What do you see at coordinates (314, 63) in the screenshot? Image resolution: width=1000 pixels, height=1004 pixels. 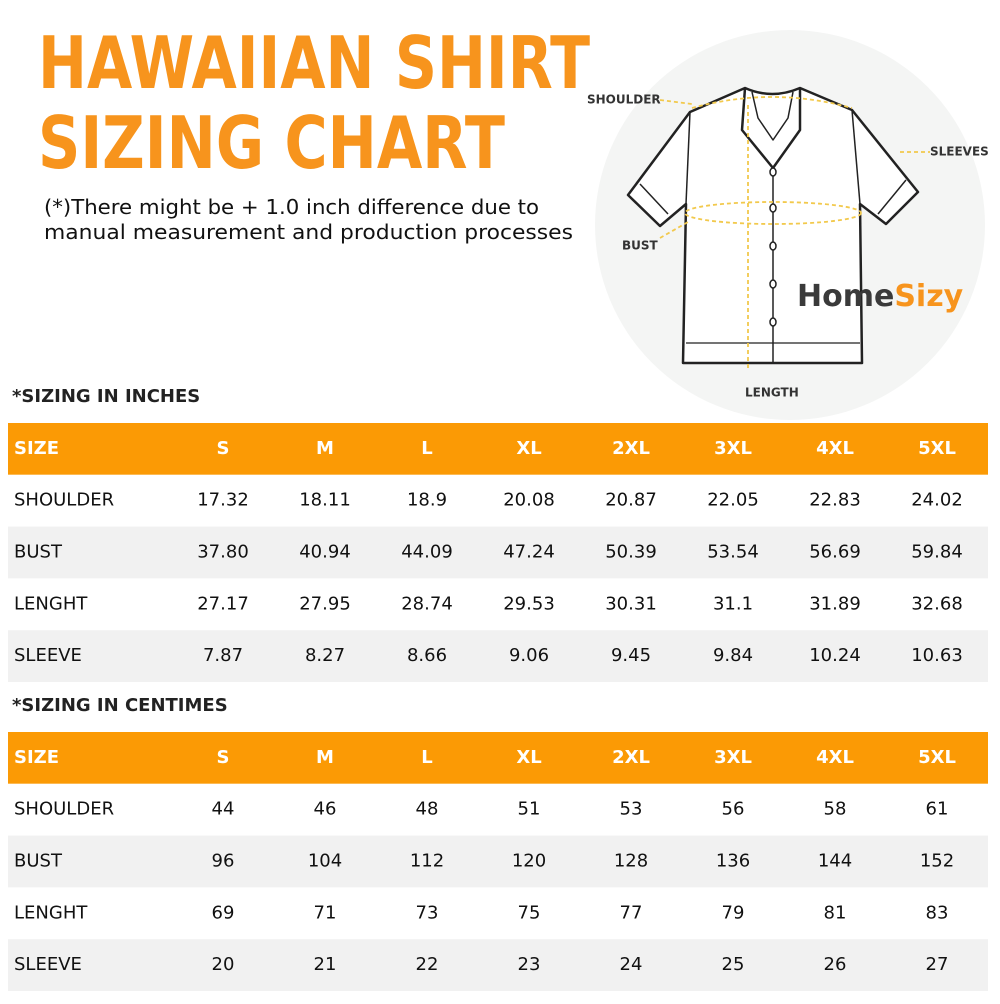 I see `title-line: HAWAIIAN SHIRT` at bounding box center [314, 63].